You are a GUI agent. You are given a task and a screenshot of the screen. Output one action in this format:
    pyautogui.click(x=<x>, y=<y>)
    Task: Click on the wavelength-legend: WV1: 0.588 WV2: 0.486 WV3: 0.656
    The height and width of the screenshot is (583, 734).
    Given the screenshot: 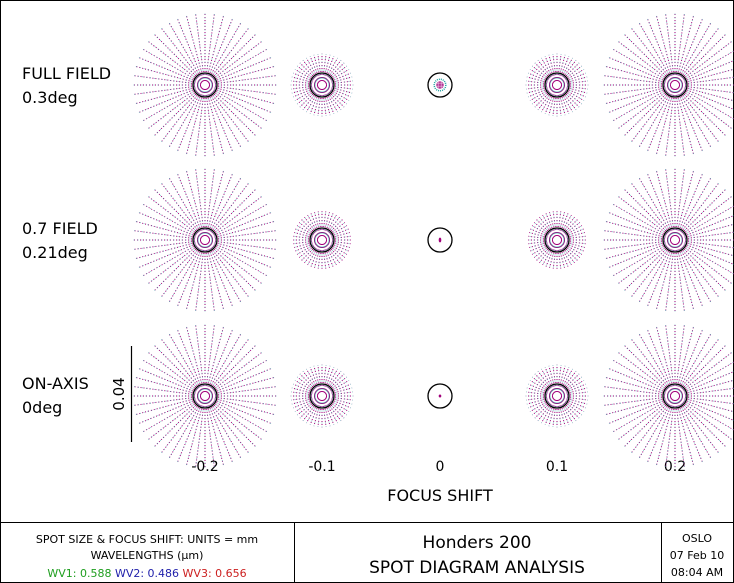 What is the action you would take?
    pyautogui.click(x=146, y=573)
    